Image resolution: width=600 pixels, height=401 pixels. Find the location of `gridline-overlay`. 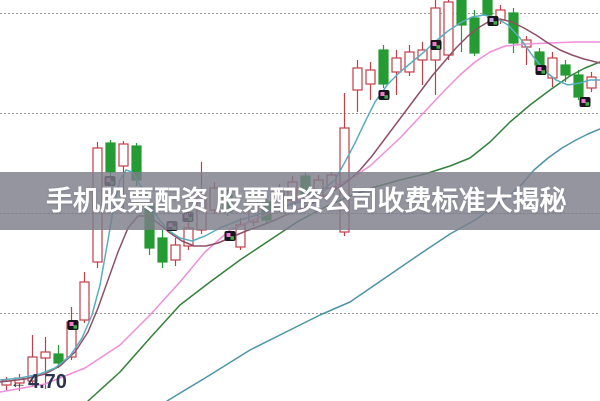

gridline-overlay is located at coordinates (300, 213).